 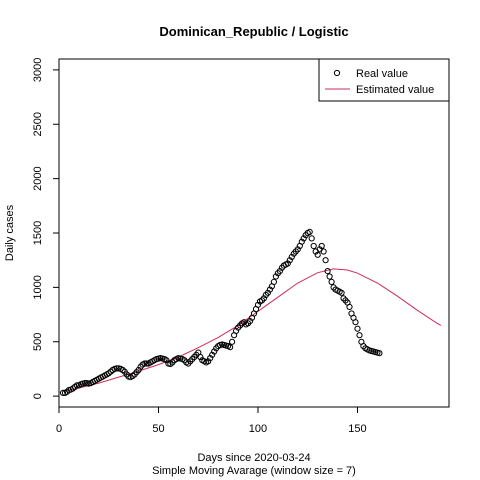 I want to click on y-tick-label: 3000, so click(x=38, y=70).